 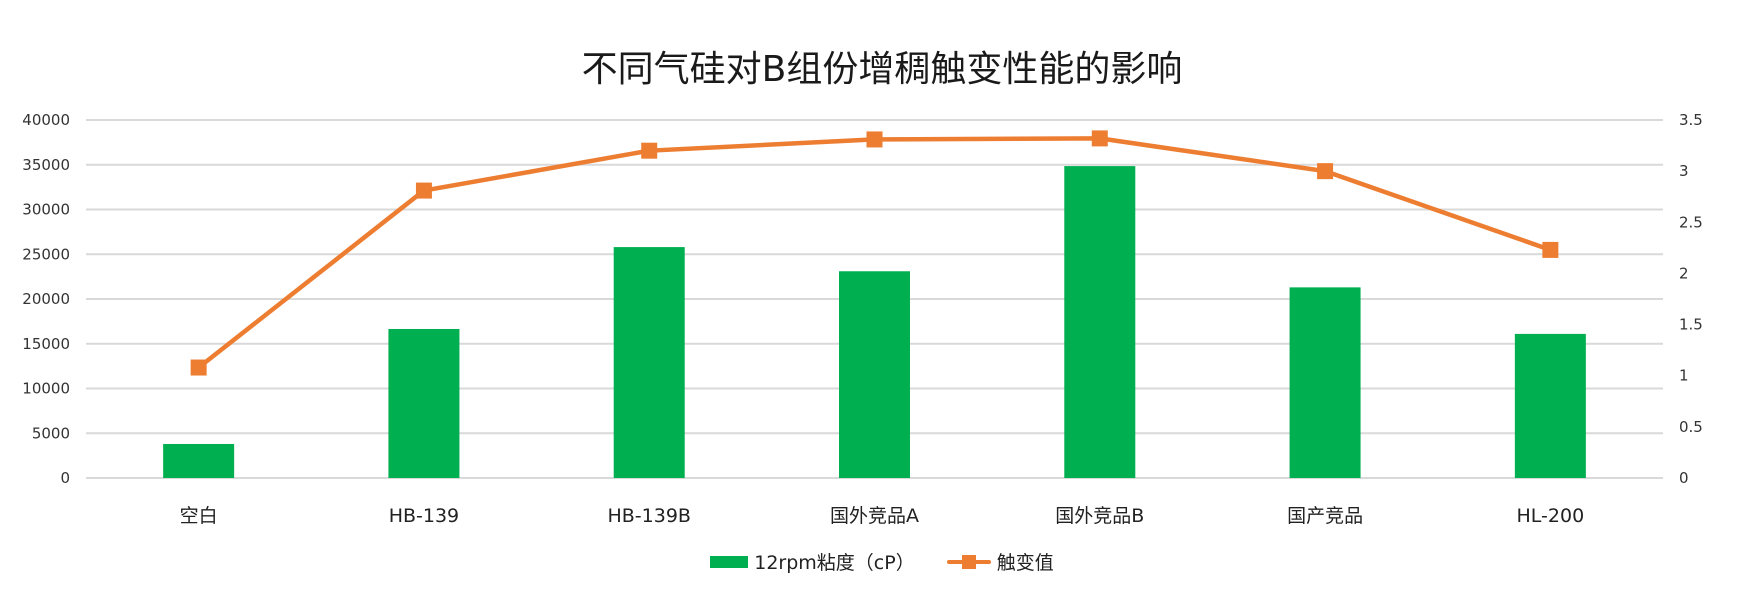 I want to click on right-axis-tick: 1.5, so click(x=1691, y=325).